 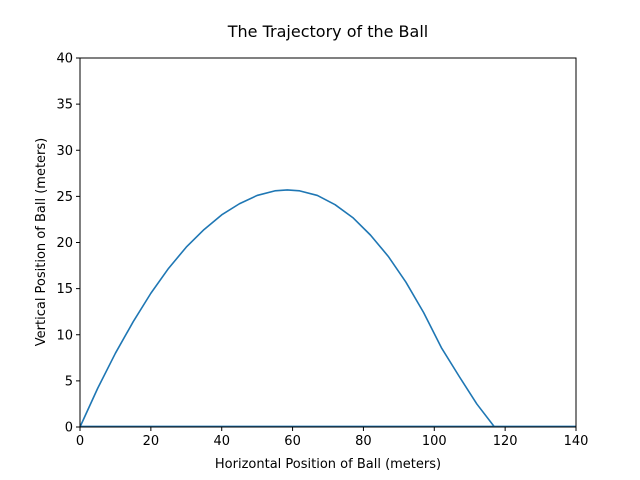 What do you see at coordinates (64, 243) in the screenshot?
I see `y-tick-label: 20` at bounding box center [64, 243].